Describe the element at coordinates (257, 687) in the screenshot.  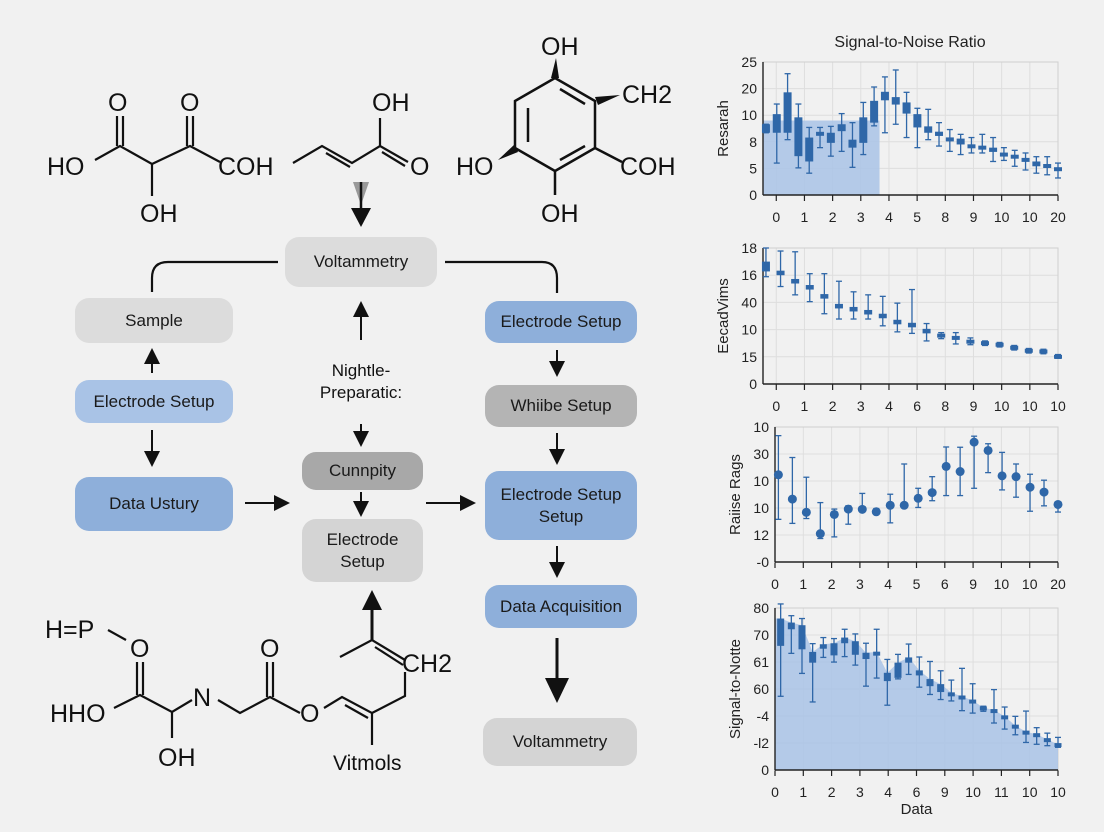
I see `bottom-structure` at that location.